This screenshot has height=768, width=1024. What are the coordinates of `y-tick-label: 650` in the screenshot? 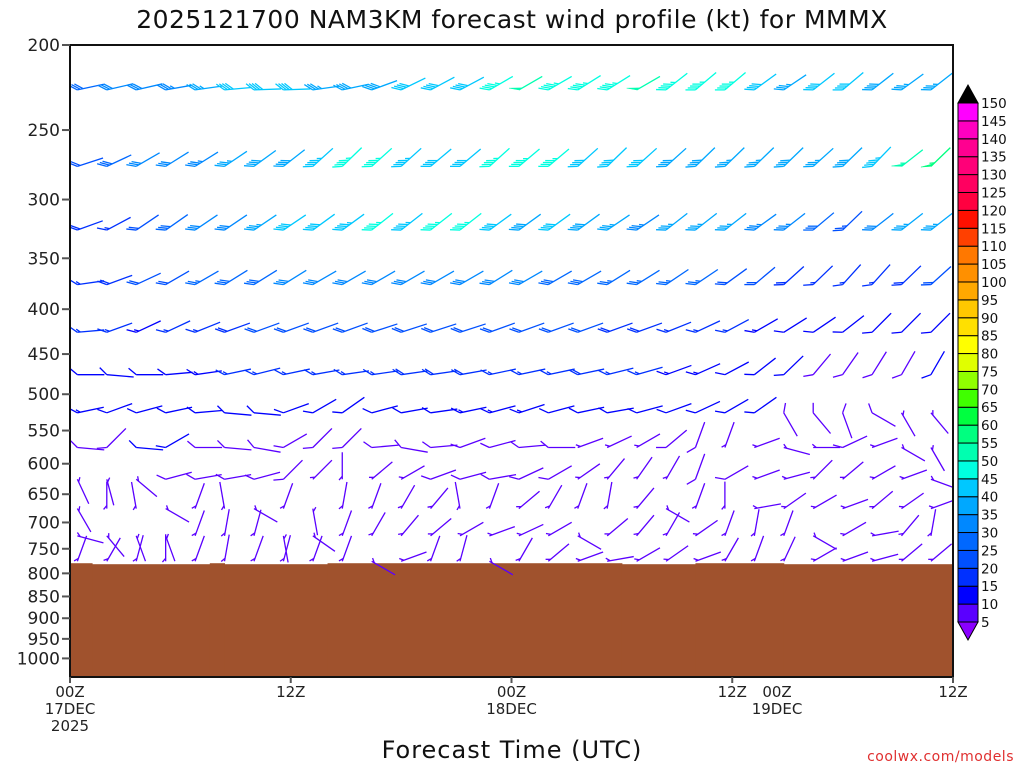 It's located at (44, 495).